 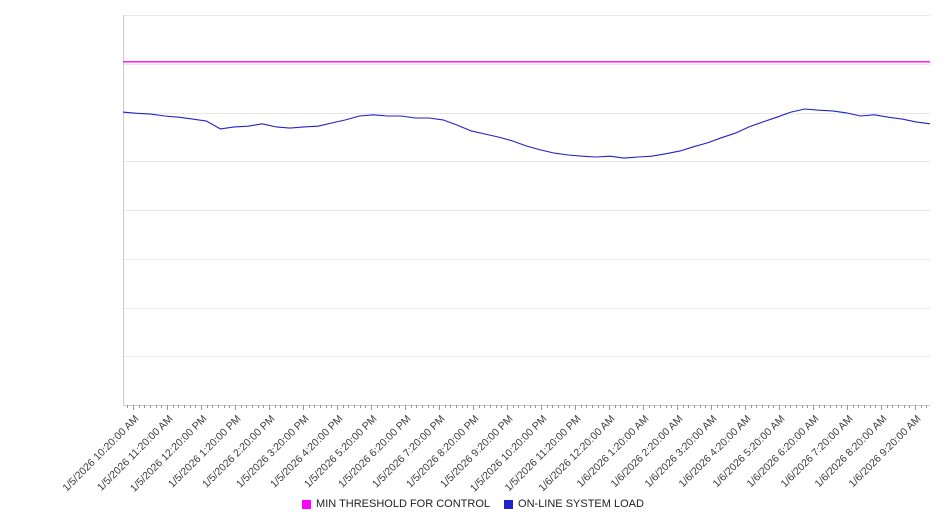 I want to click on legend-label-system-load: ON-LINE SYSTEM LOAD, so click(x=581, y=504).